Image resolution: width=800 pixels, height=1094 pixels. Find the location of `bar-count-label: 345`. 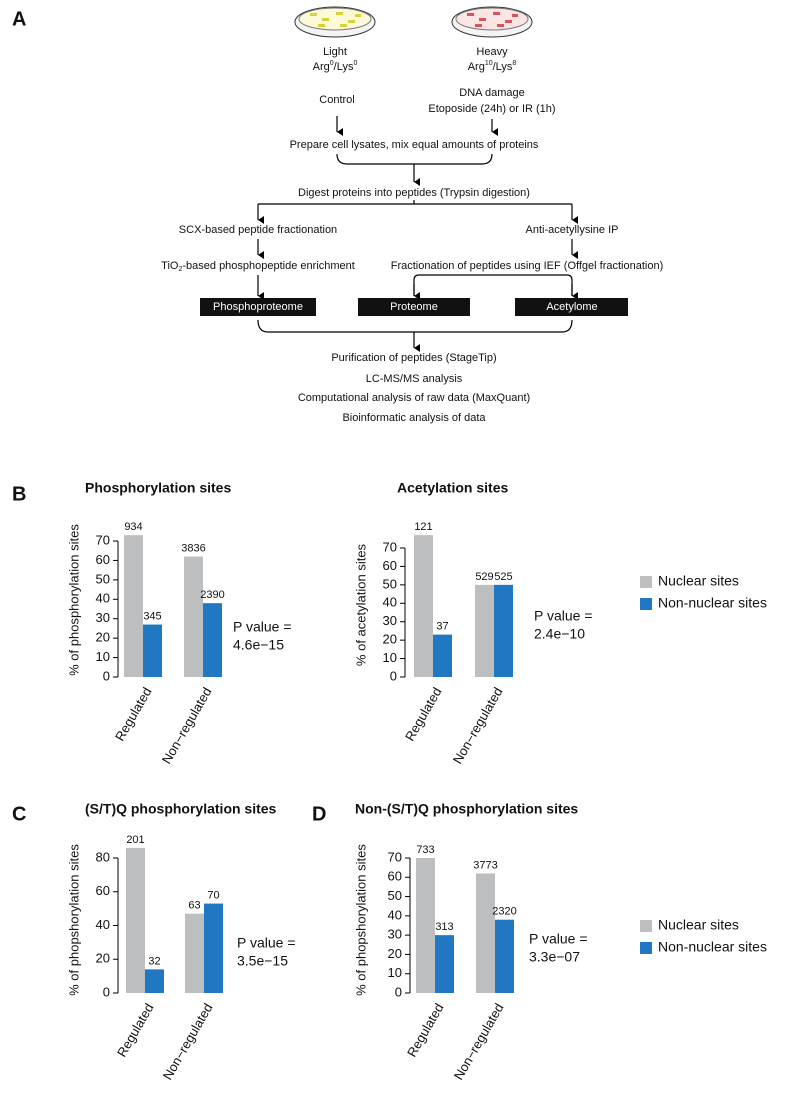

bar-count-label: 345 is located at coordinates (152, 616).